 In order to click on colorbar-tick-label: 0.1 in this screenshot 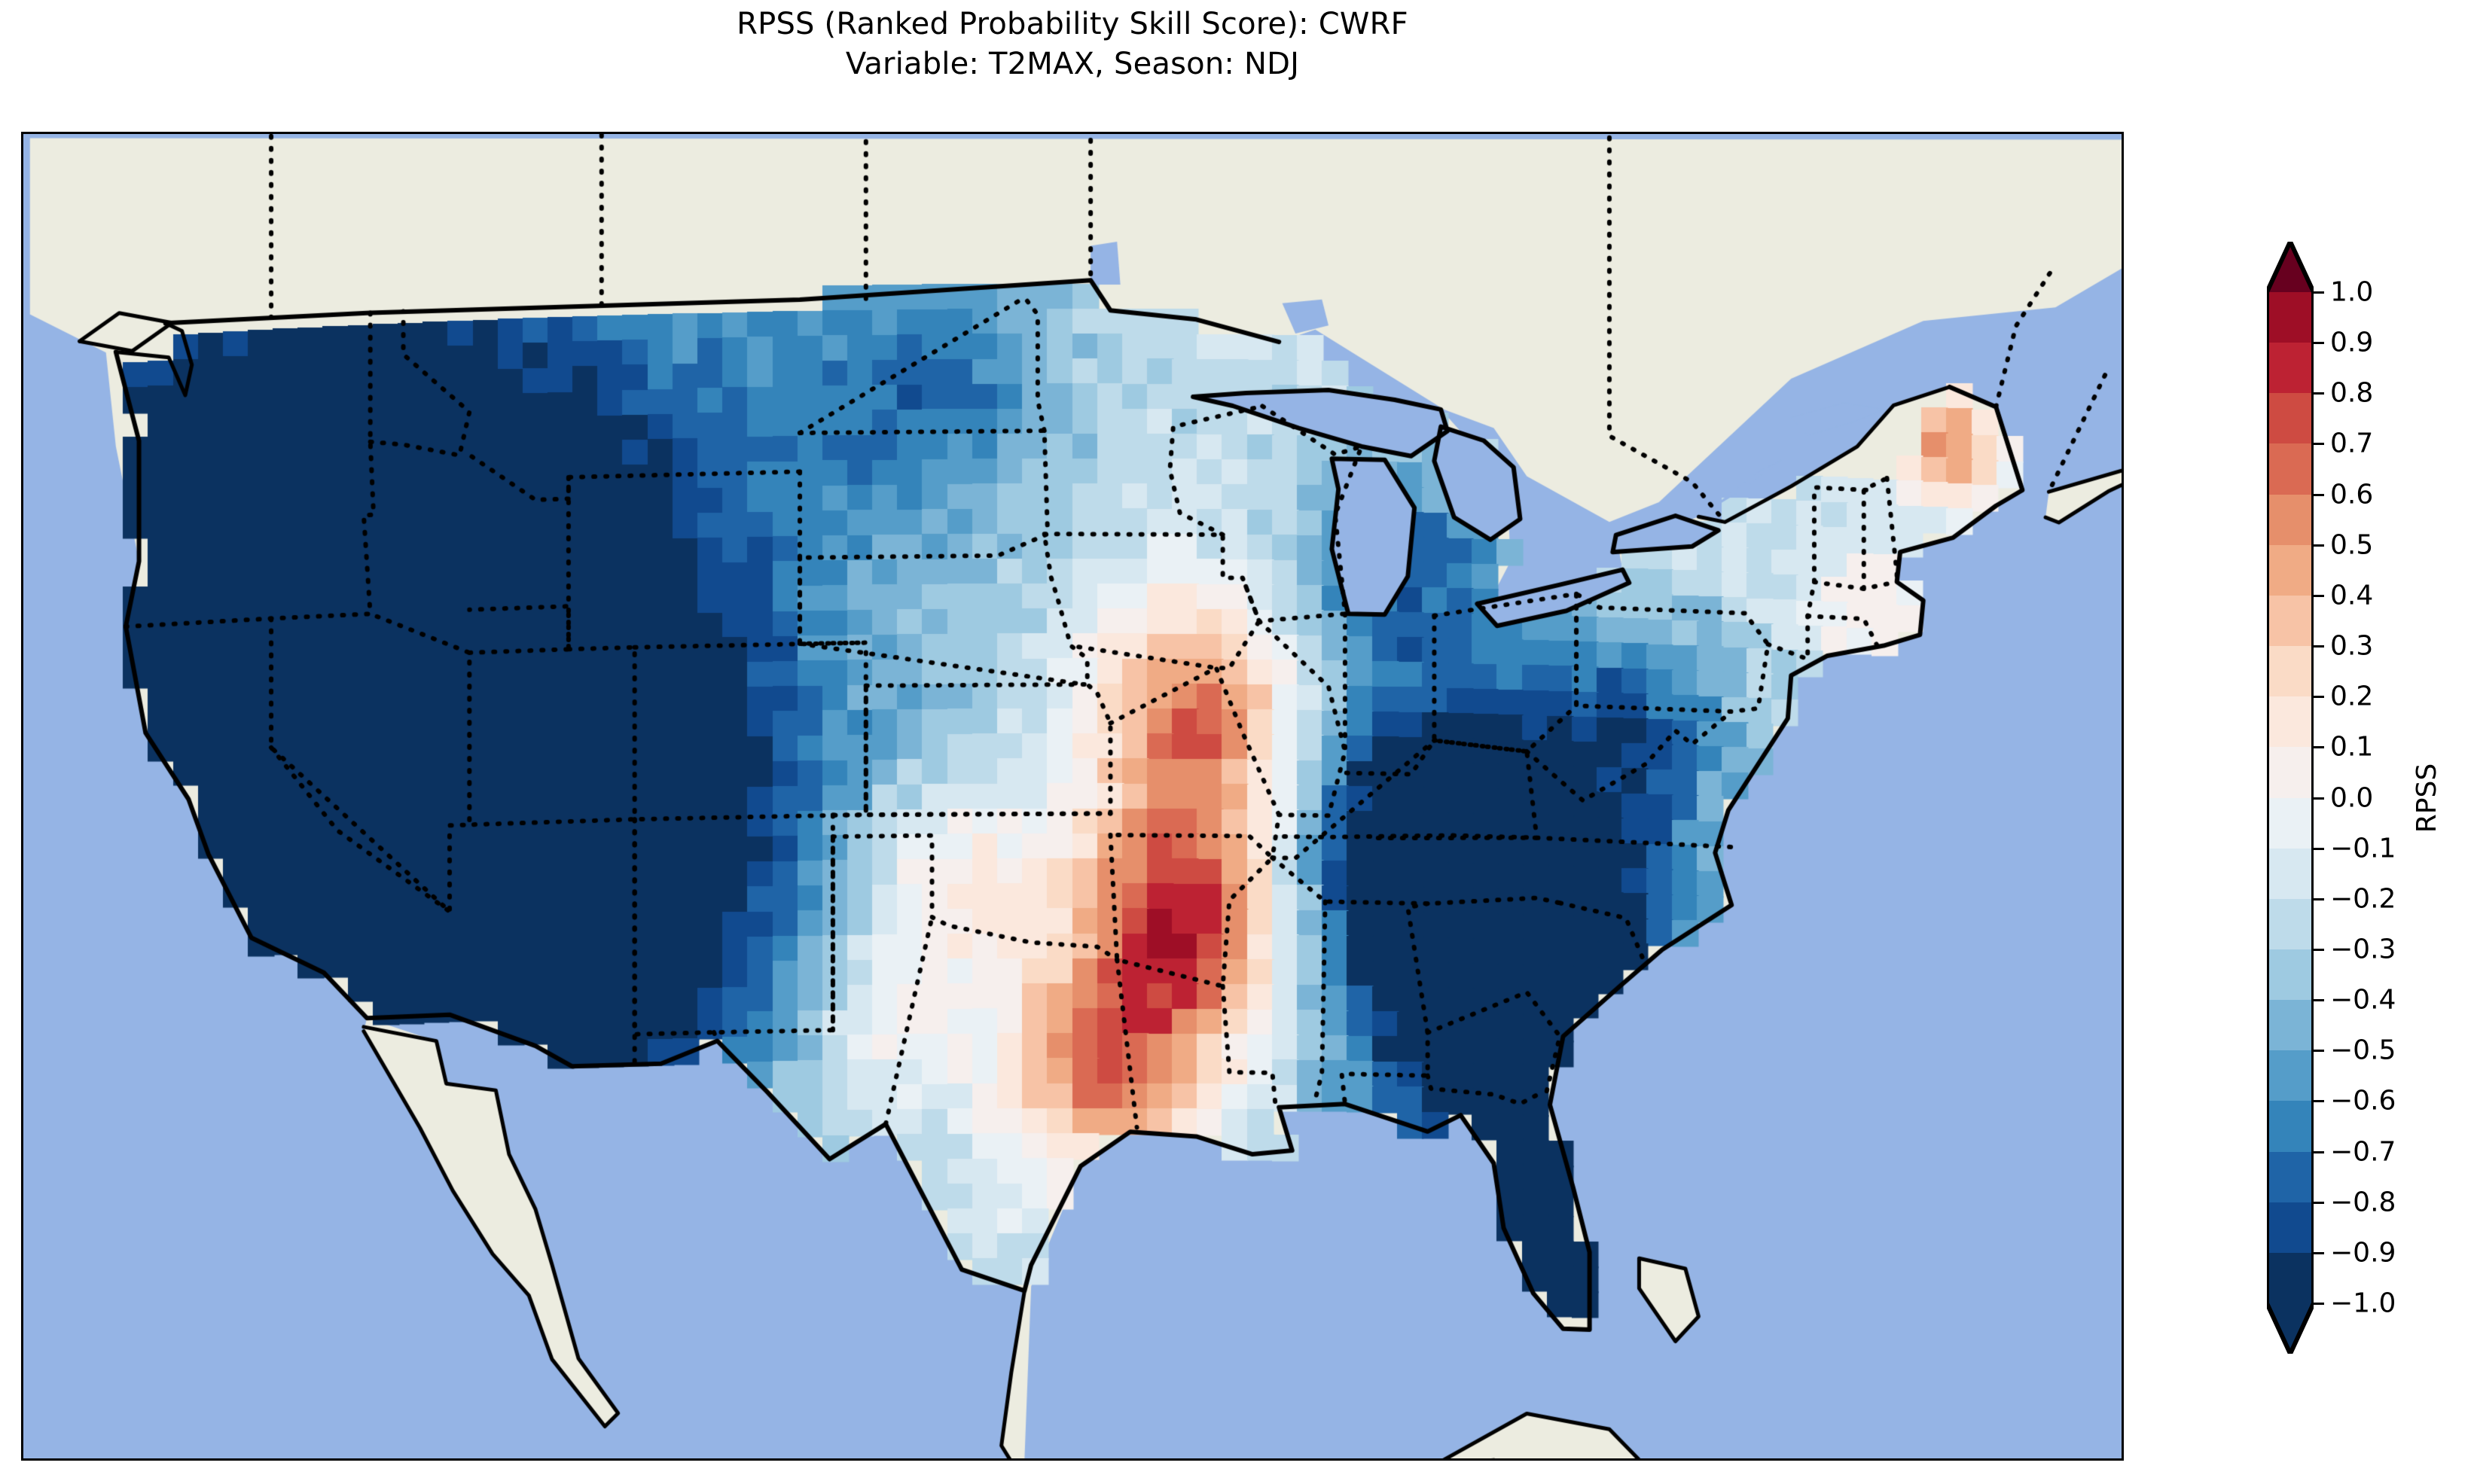, I will do `click(2352, 747)`.